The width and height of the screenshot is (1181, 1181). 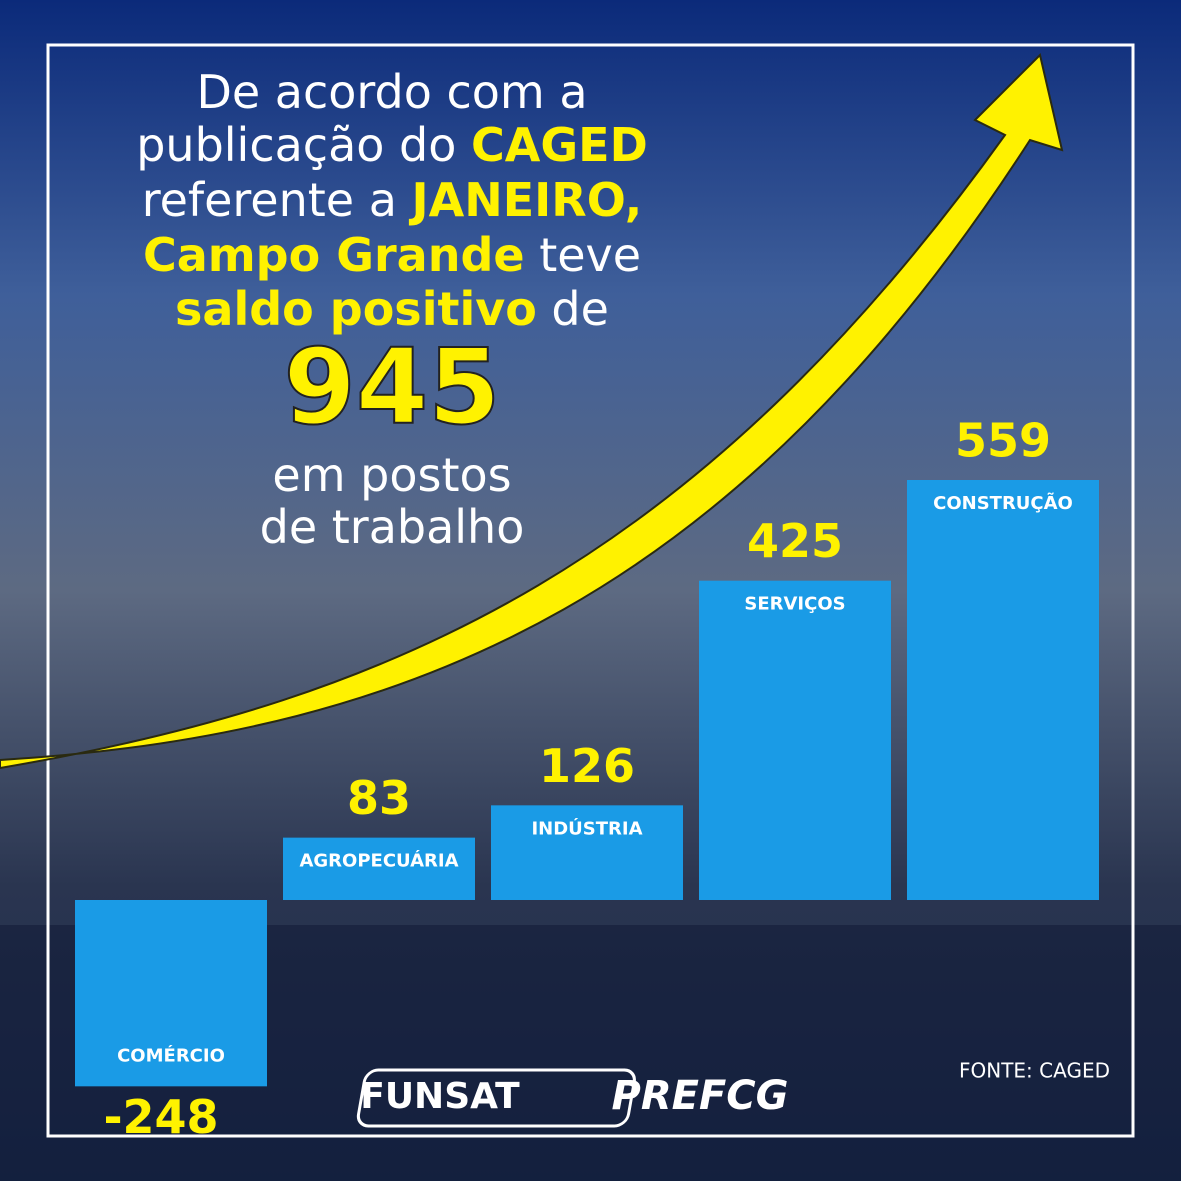 I want to click on value-label: 559, so click(x=1003, y=441).